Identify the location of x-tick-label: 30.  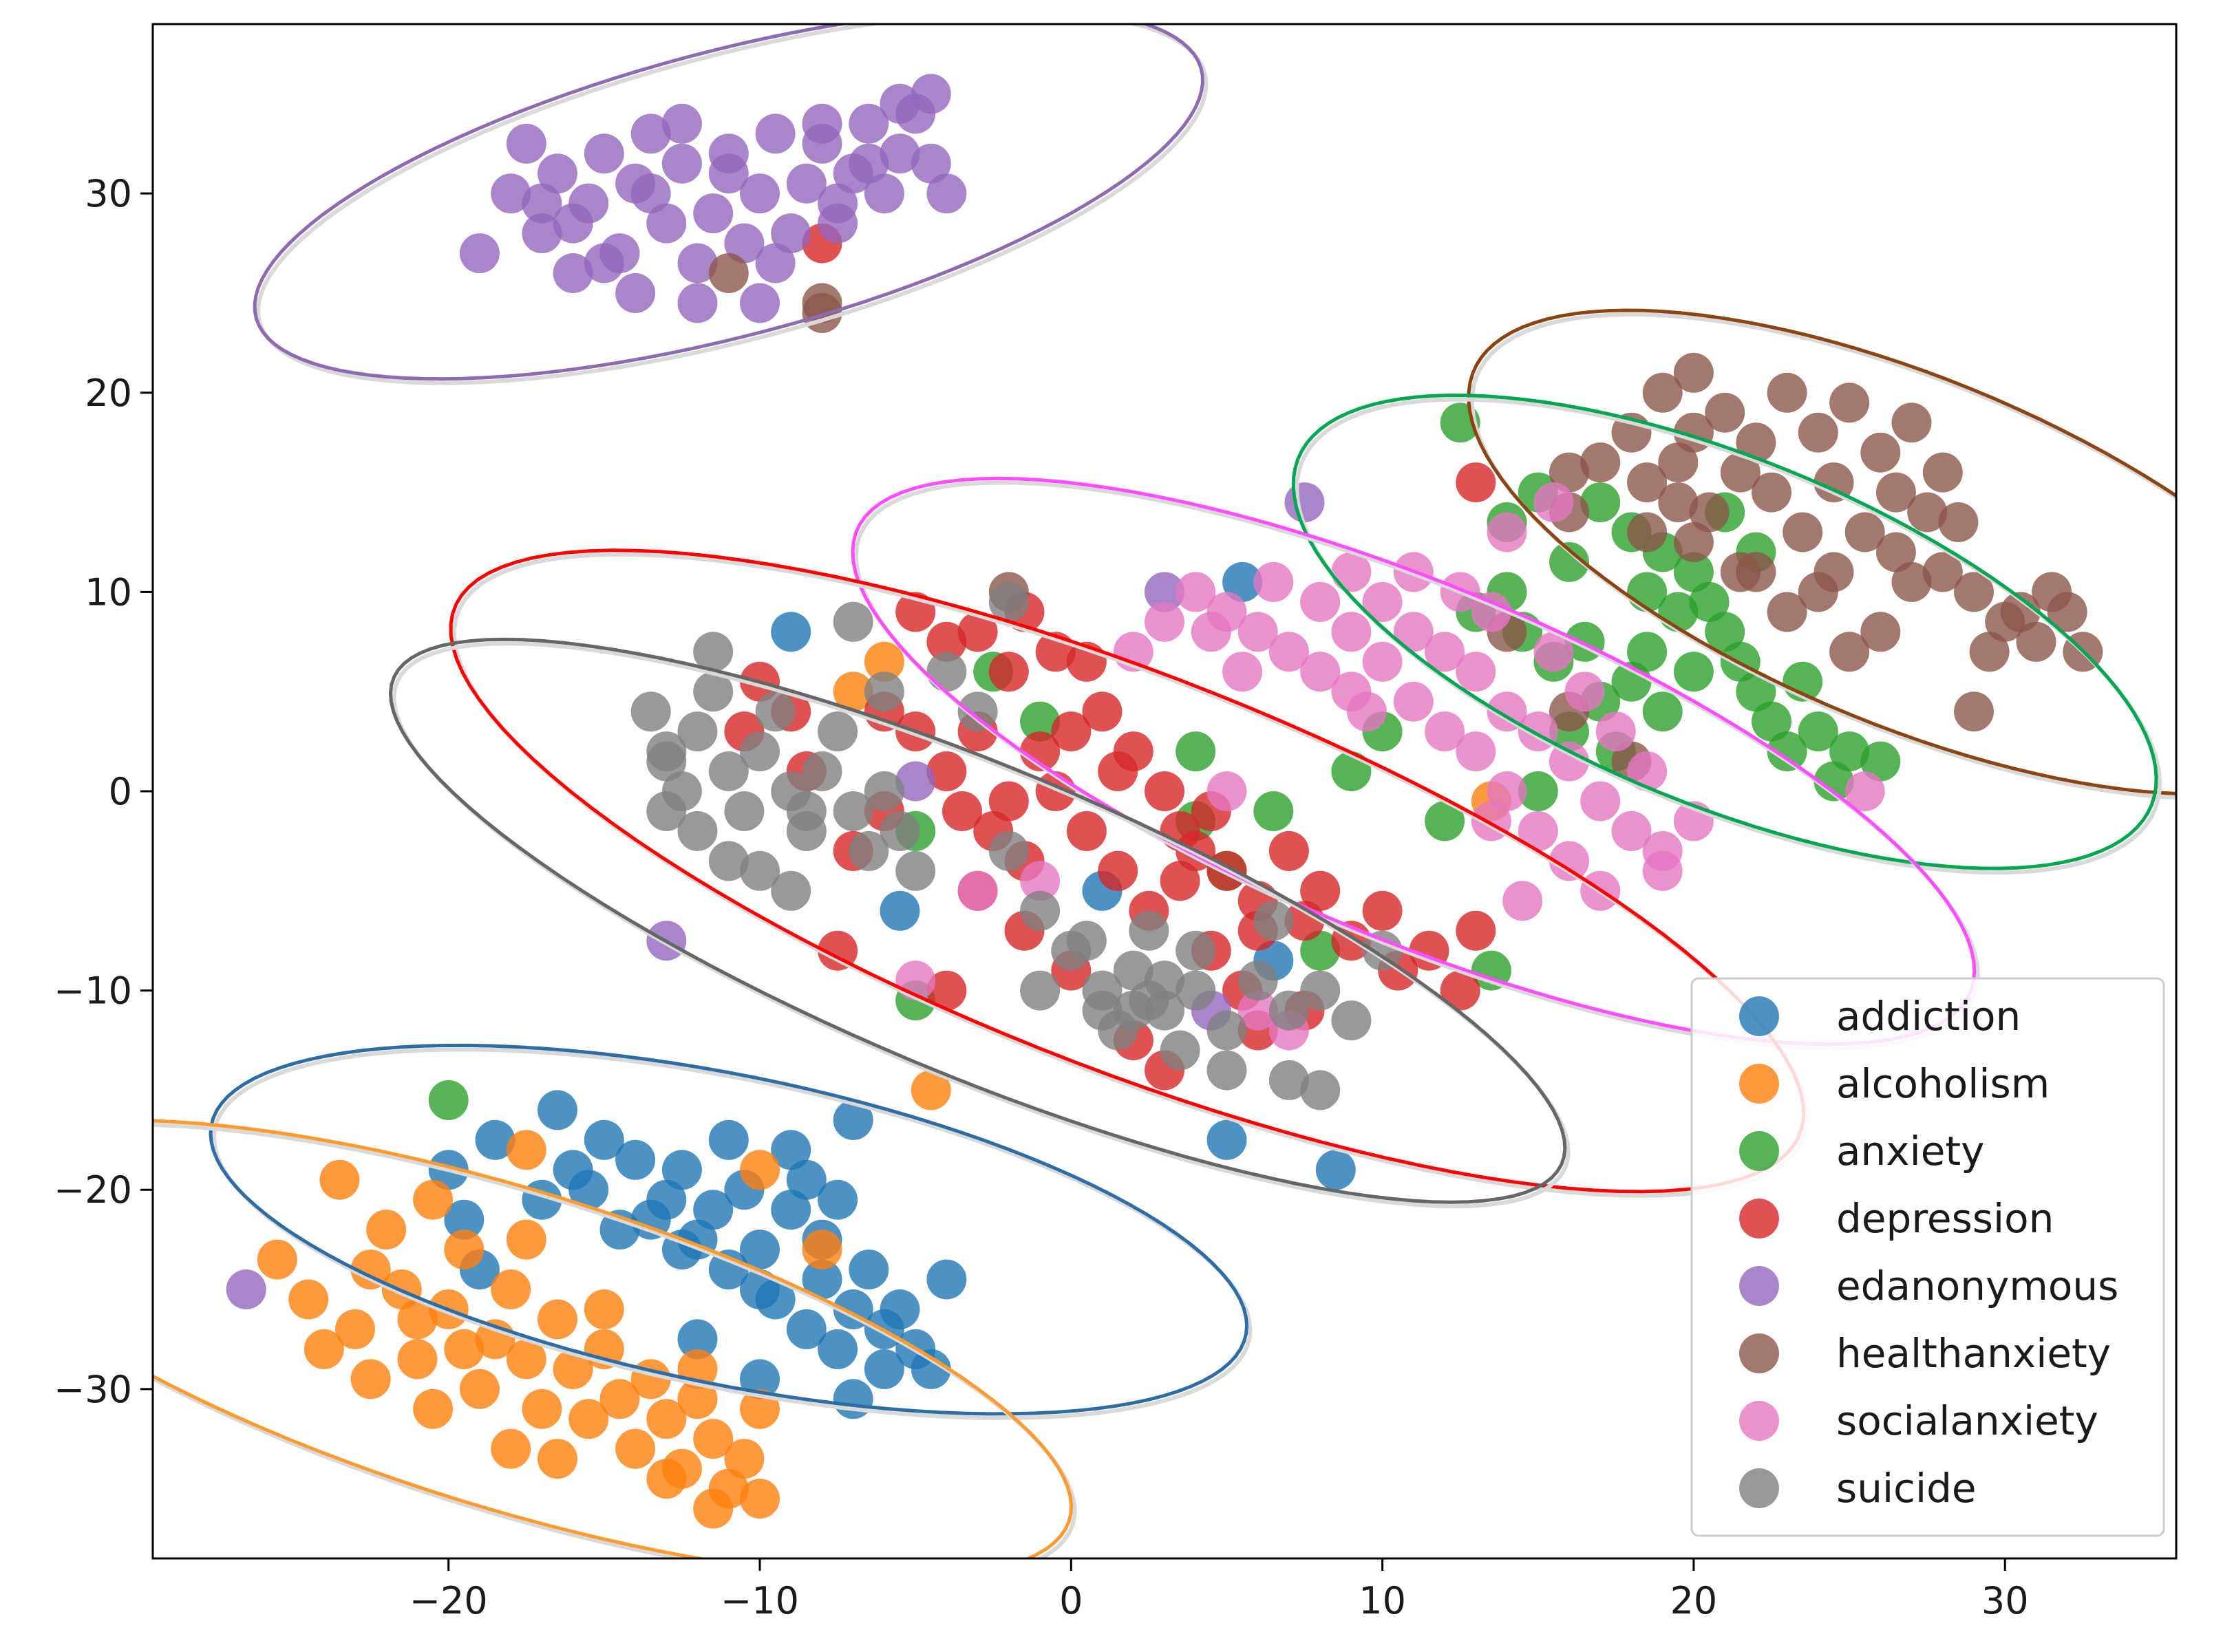
(2005, 1600).